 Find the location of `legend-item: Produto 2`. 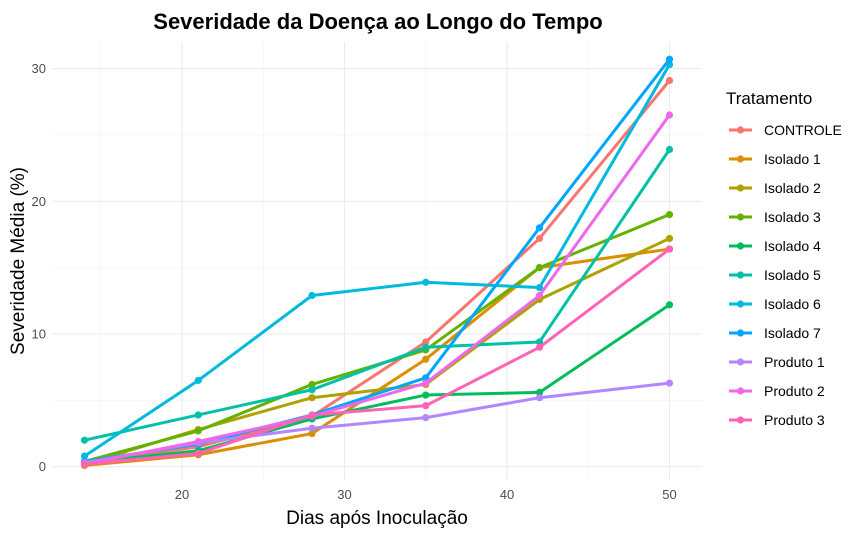

legend-item: Produto 2 is located at coordinates (777, 391).